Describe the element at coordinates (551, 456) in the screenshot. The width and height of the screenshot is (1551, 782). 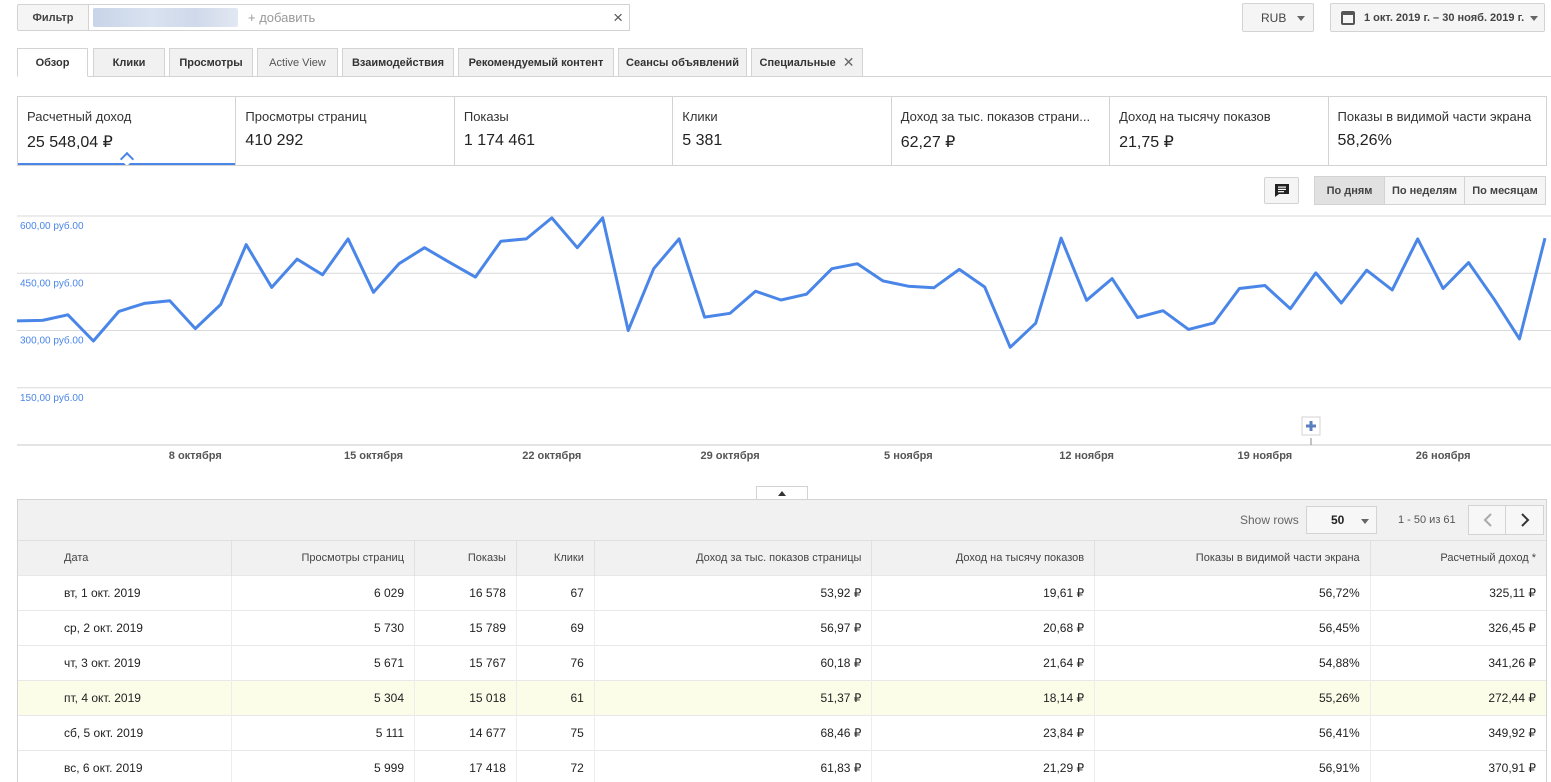
I see `x-tick-label: 22 октября` at that location.